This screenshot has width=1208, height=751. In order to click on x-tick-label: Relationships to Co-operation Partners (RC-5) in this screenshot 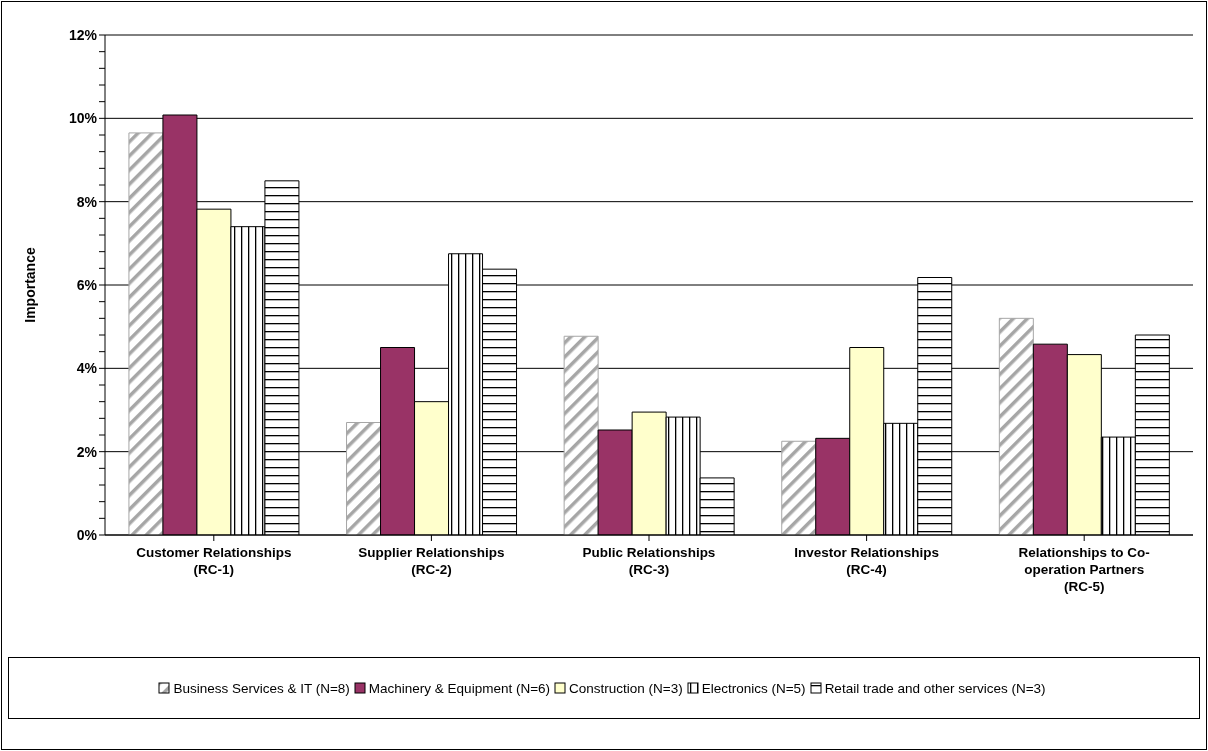, I will do `click(1084, 569)`.